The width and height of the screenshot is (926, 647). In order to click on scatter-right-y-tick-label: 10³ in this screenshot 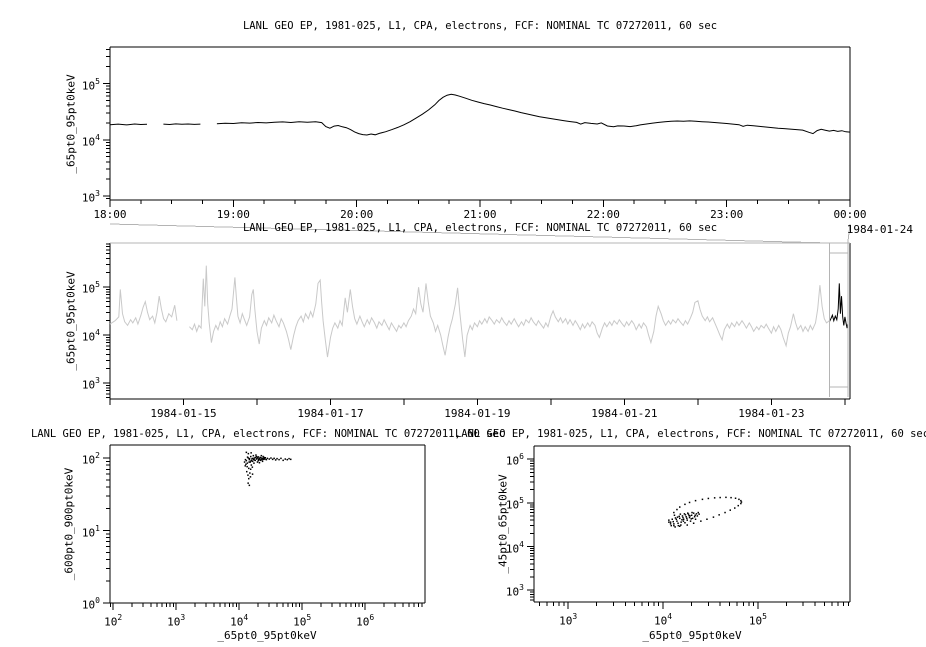, I will do `click(514, 591)`.